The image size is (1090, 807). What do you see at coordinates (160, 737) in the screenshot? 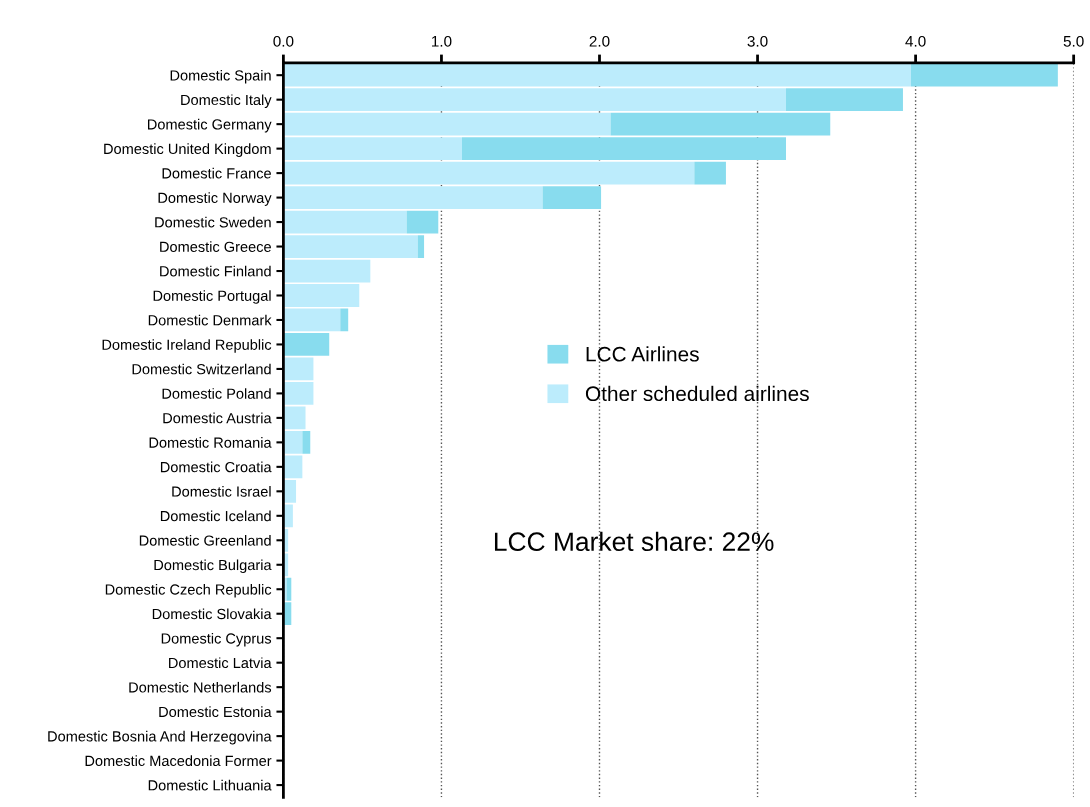
I see `y-tick-label: Domestic Bosnia And Herzegovina` at bounding box center [160, 737].